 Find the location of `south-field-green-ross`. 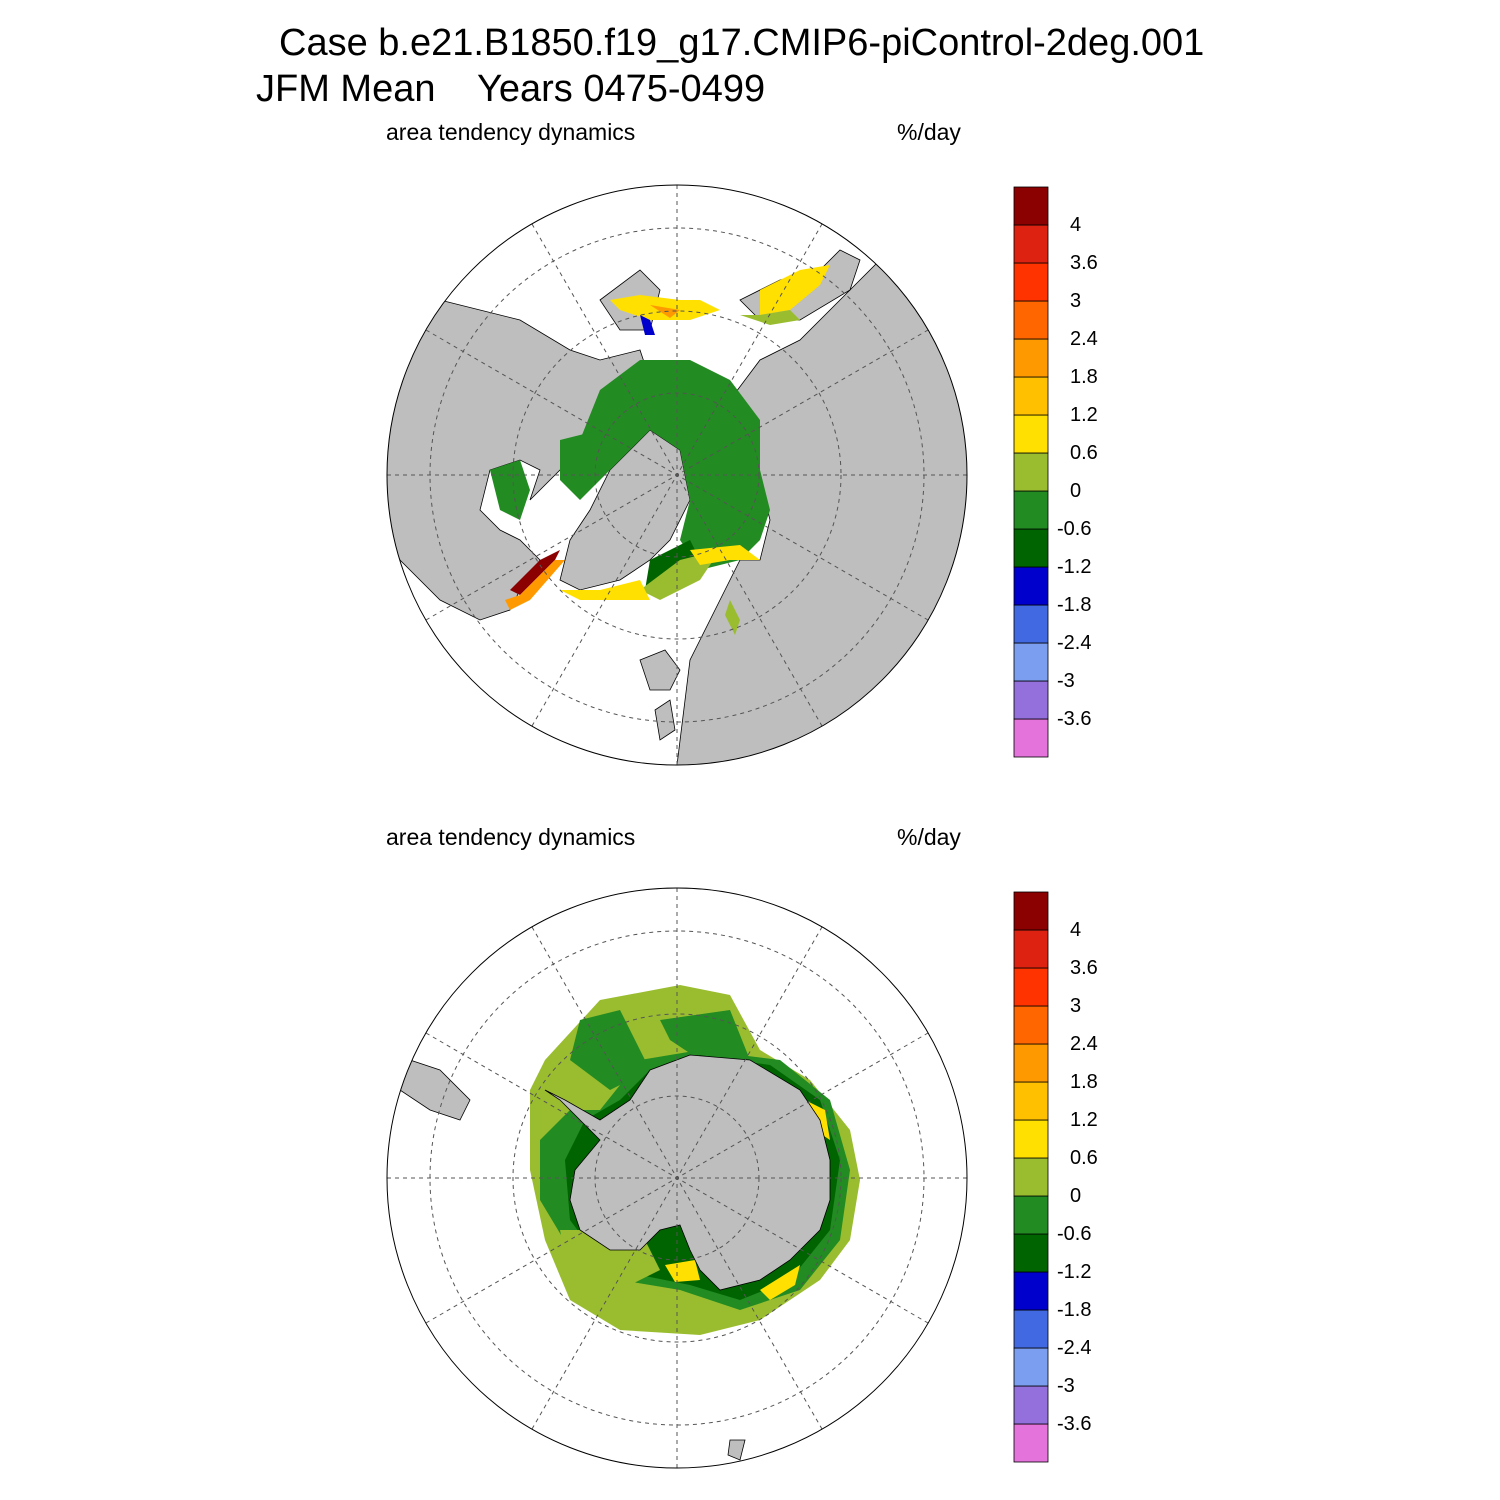

south-field-green-ross is located at coordinates (610, 1050).